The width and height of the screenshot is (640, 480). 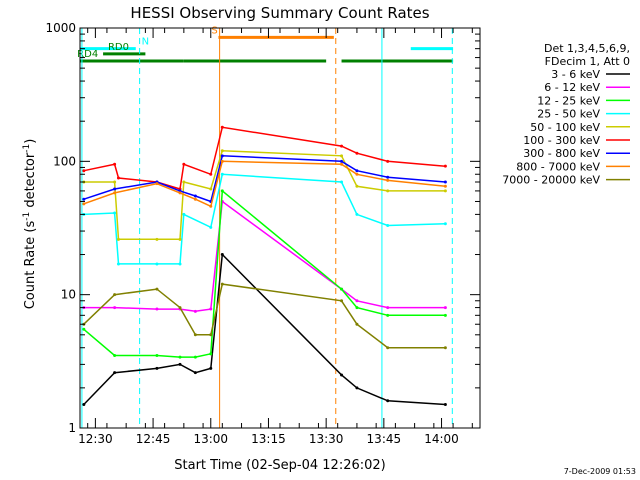 What do you see at coordinates (87, 54) in the screenshot?
I see `flag-label-rd4: RD4` at bounding box center [87, 54].